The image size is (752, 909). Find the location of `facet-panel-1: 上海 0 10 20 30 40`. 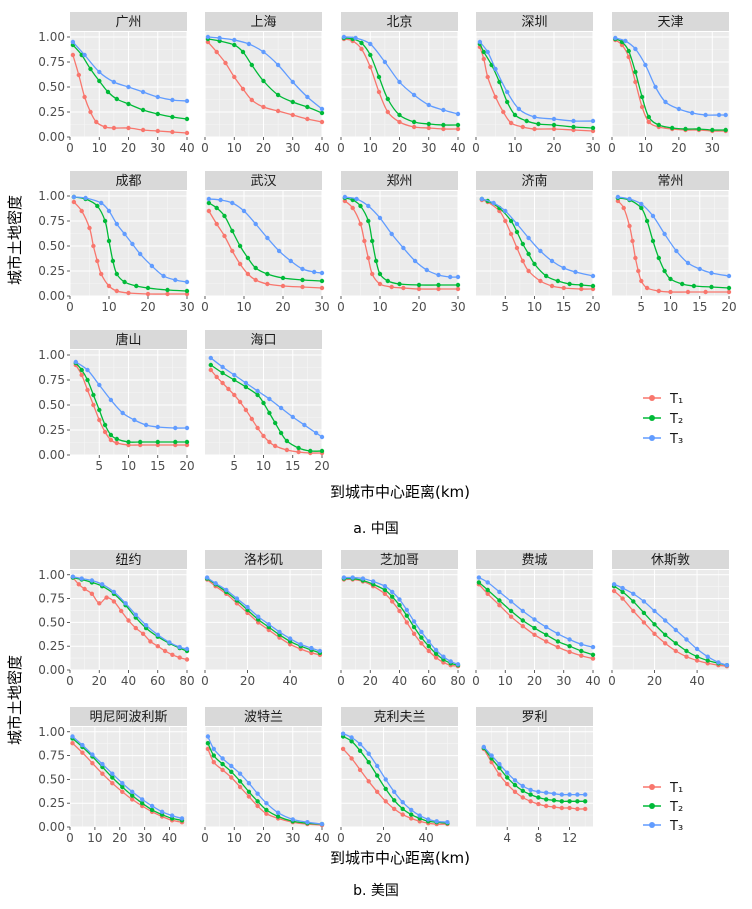

facet-panel-1: 上海 0 10 20 30 40 is located at coordinates (265, 83).